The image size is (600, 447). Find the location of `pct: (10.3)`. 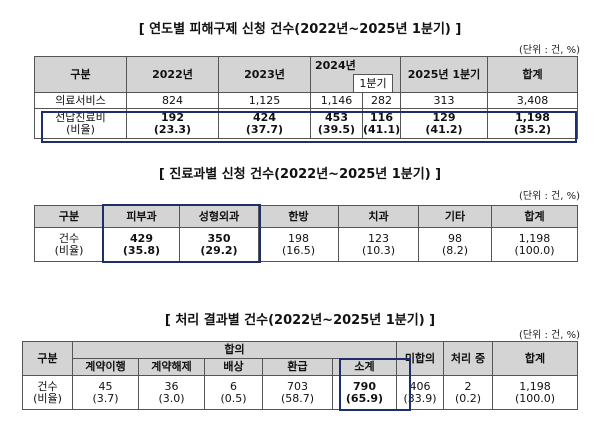

pct: (10.3) is located at coordinates (378, 250).